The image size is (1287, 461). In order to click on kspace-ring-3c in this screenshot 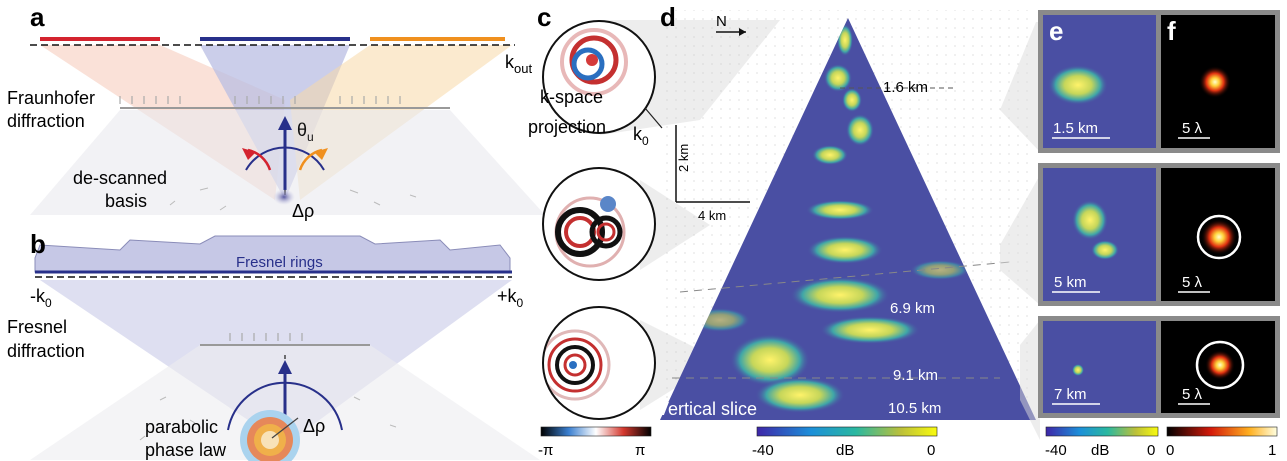, I will do `click(575, 365)`.